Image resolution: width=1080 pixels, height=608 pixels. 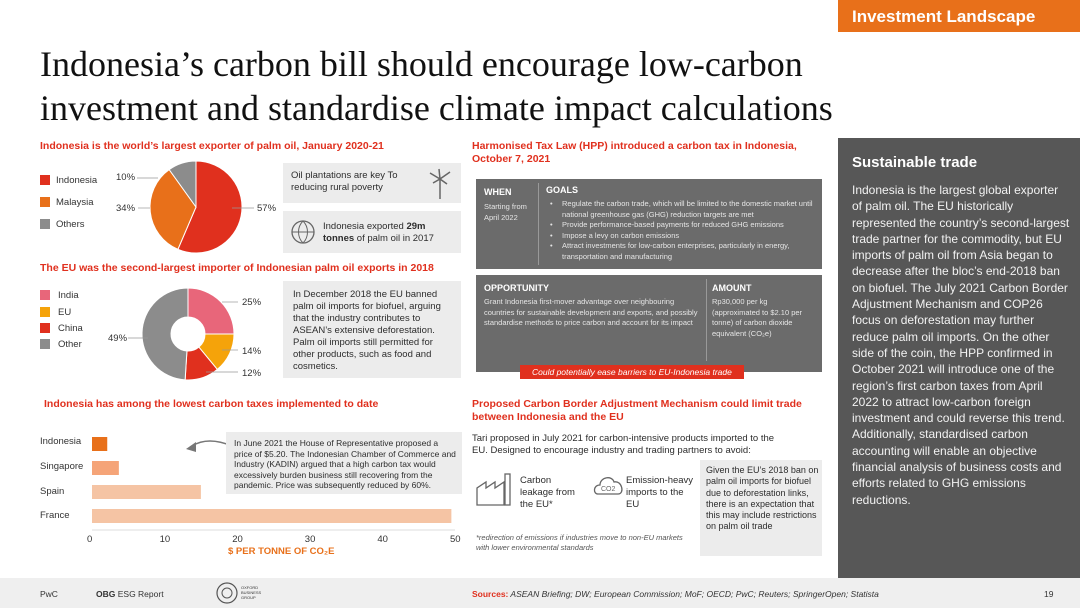 I want to click on pie-slice-malaysia, so click(x=173, y=209).